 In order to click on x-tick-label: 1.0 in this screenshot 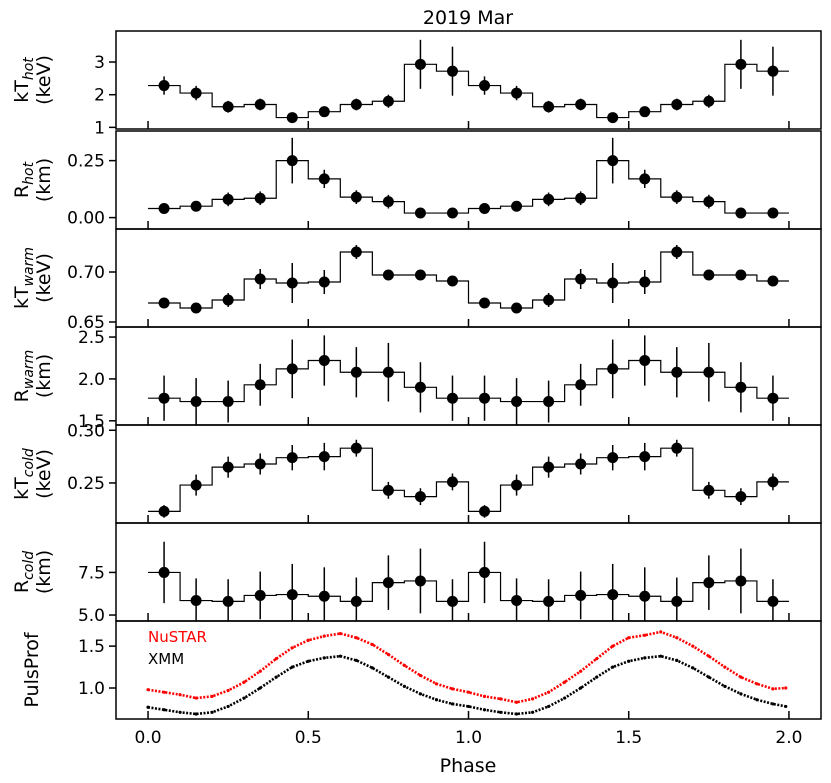, I will do `click(468, 738)`.